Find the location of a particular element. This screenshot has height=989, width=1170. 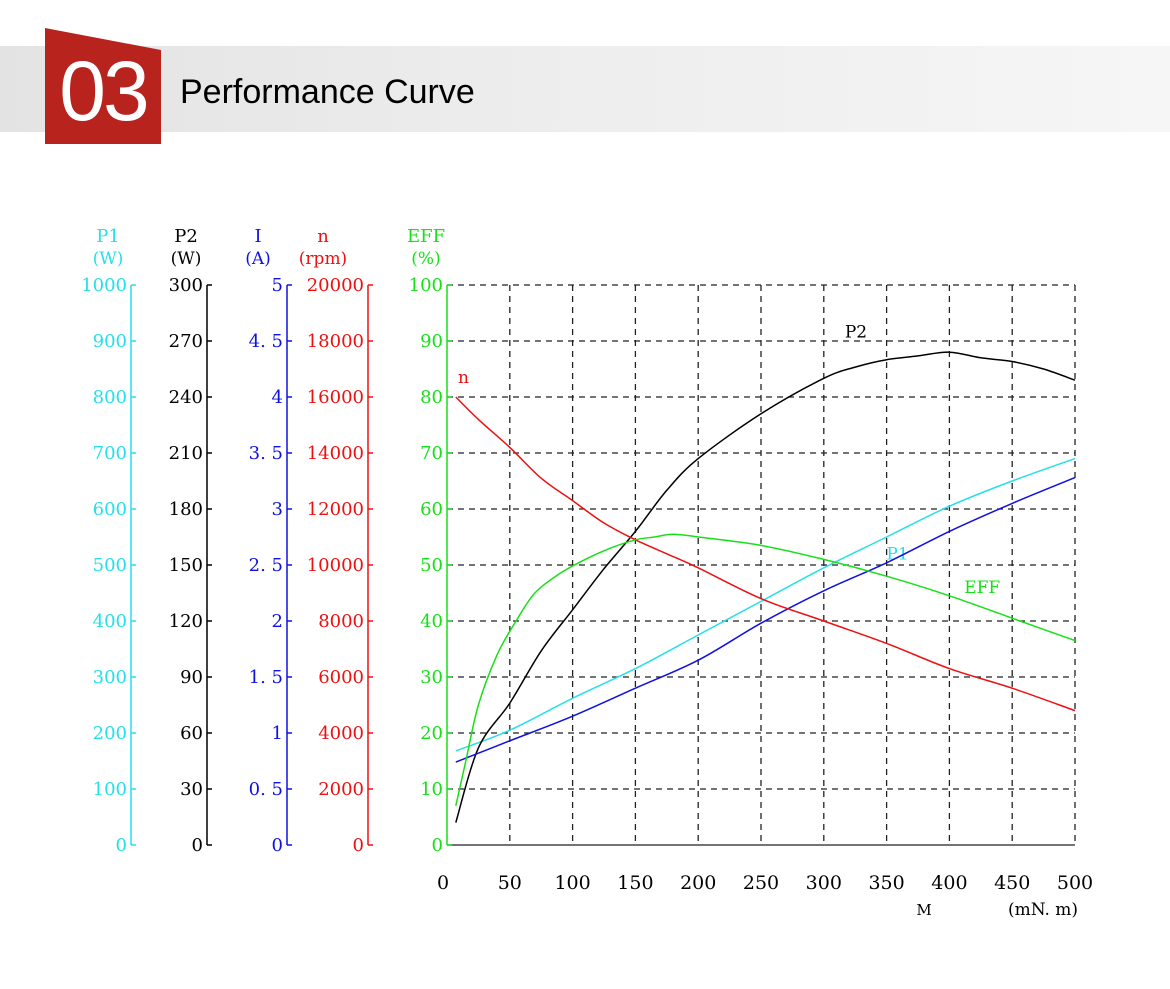

y-tick-label-EFF: 10 is located at coordinates (431, 789).